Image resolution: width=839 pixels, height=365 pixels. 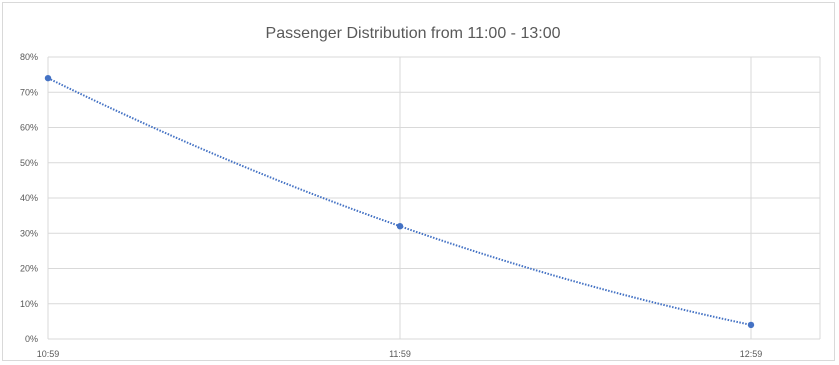 What do you see at coordinates (29, 163) in the screenshot?
I see `y-tick-label: 50%` at bounding box center [29, 163].